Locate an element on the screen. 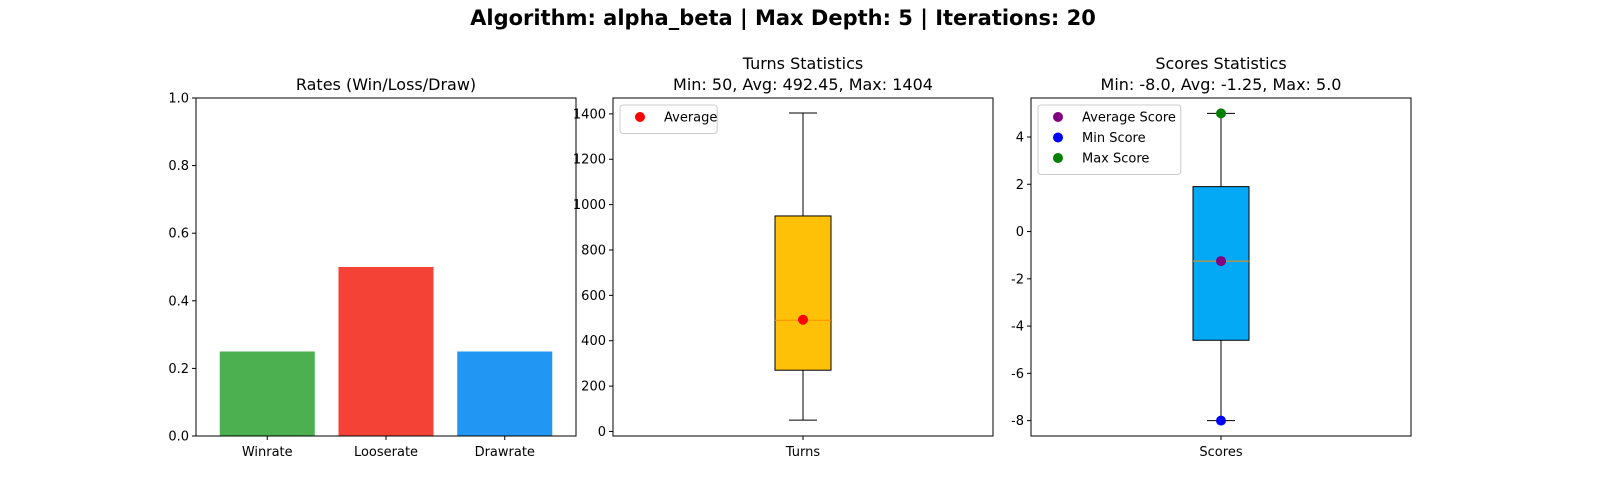 Image resolution: width=1600 pixels, height=500 pixels. y-tick-label: 0.6 is located at coordinates (178, 234).